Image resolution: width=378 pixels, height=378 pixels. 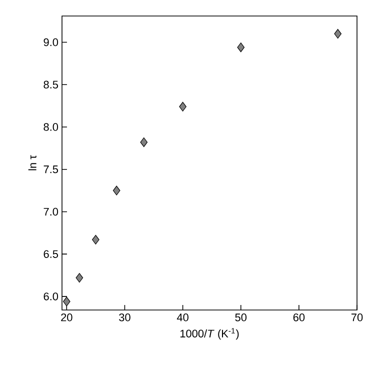 I want to click on x-tick-label: 50, so click(x=241, y=318).